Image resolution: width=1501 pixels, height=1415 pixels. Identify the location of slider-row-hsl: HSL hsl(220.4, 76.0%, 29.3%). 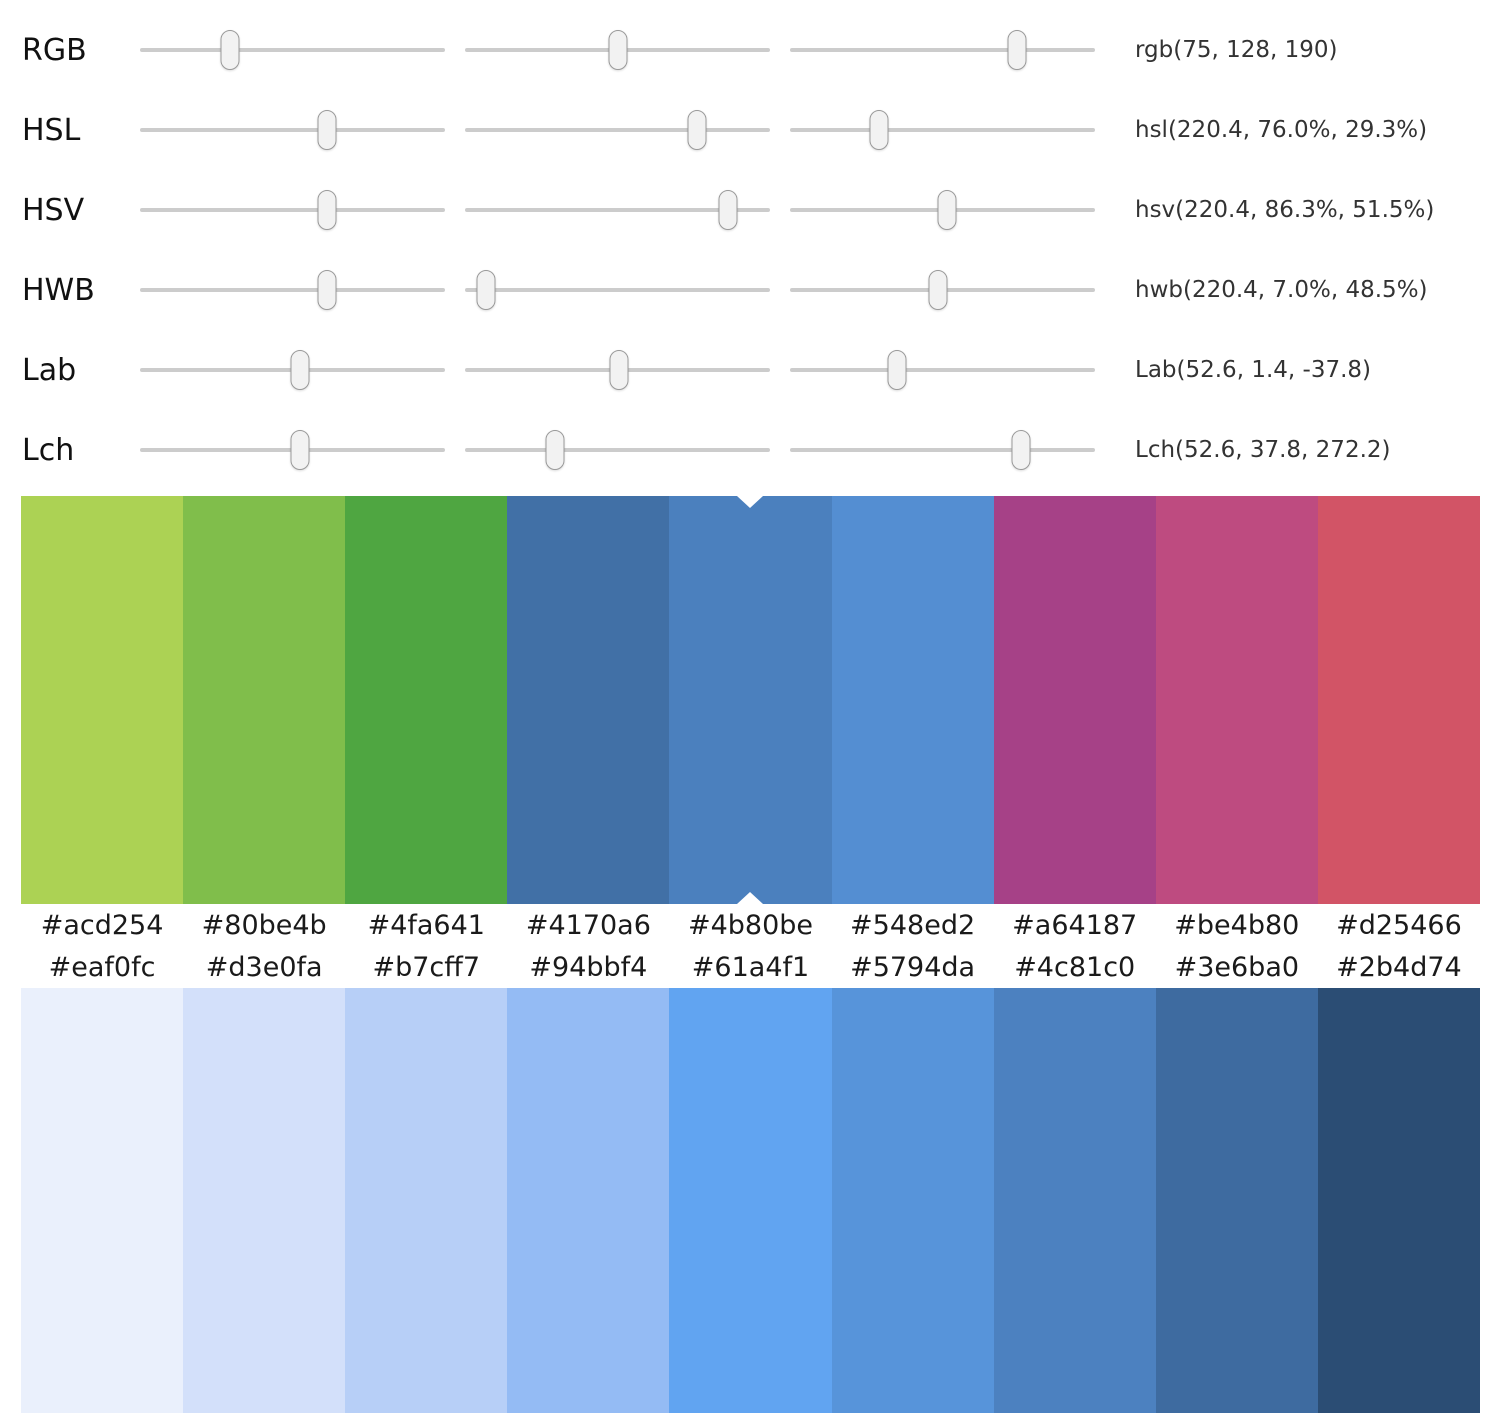
(750, 130).